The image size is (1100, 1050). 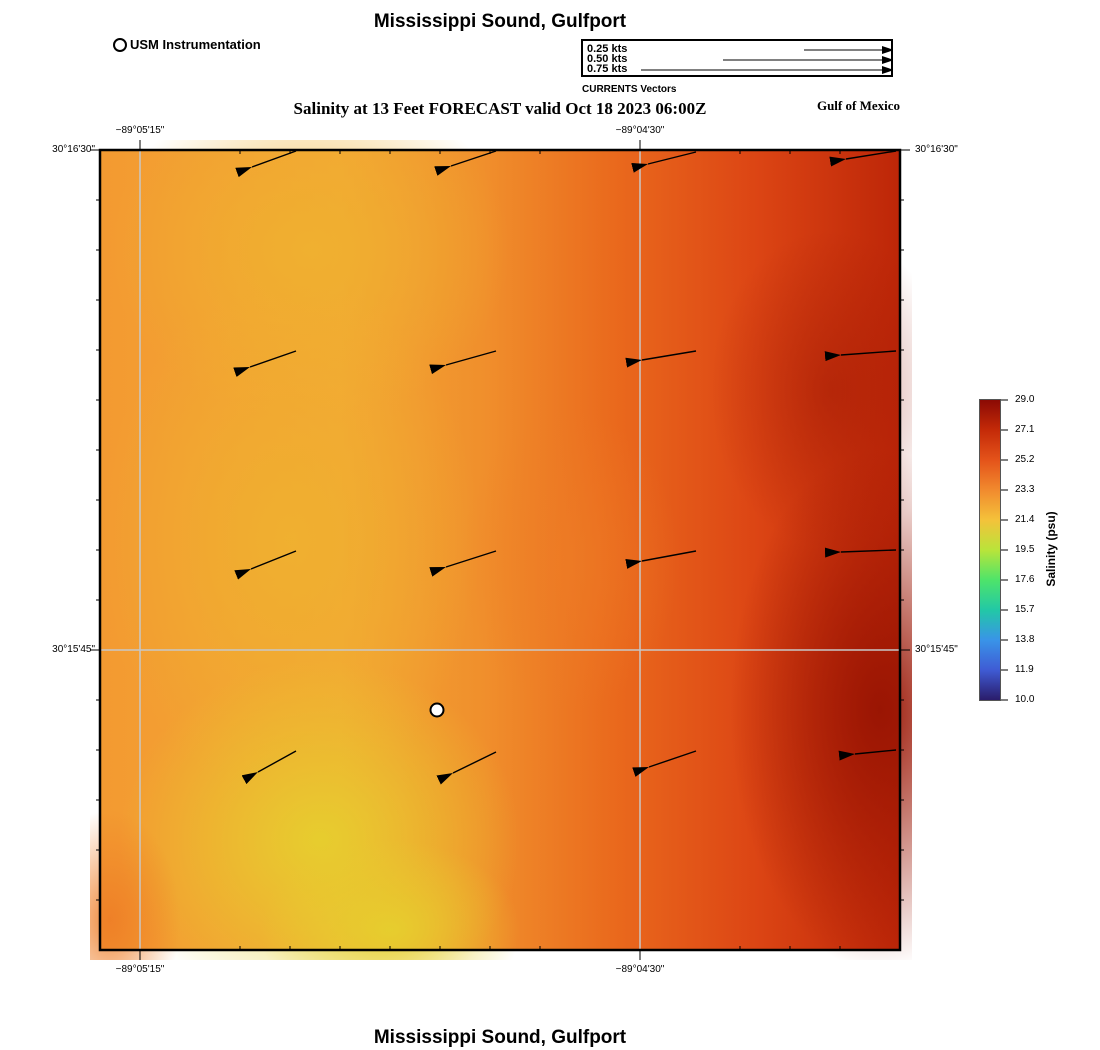 I want to click on region-label: Gulf of Mexico, so click(x=858, y=105).